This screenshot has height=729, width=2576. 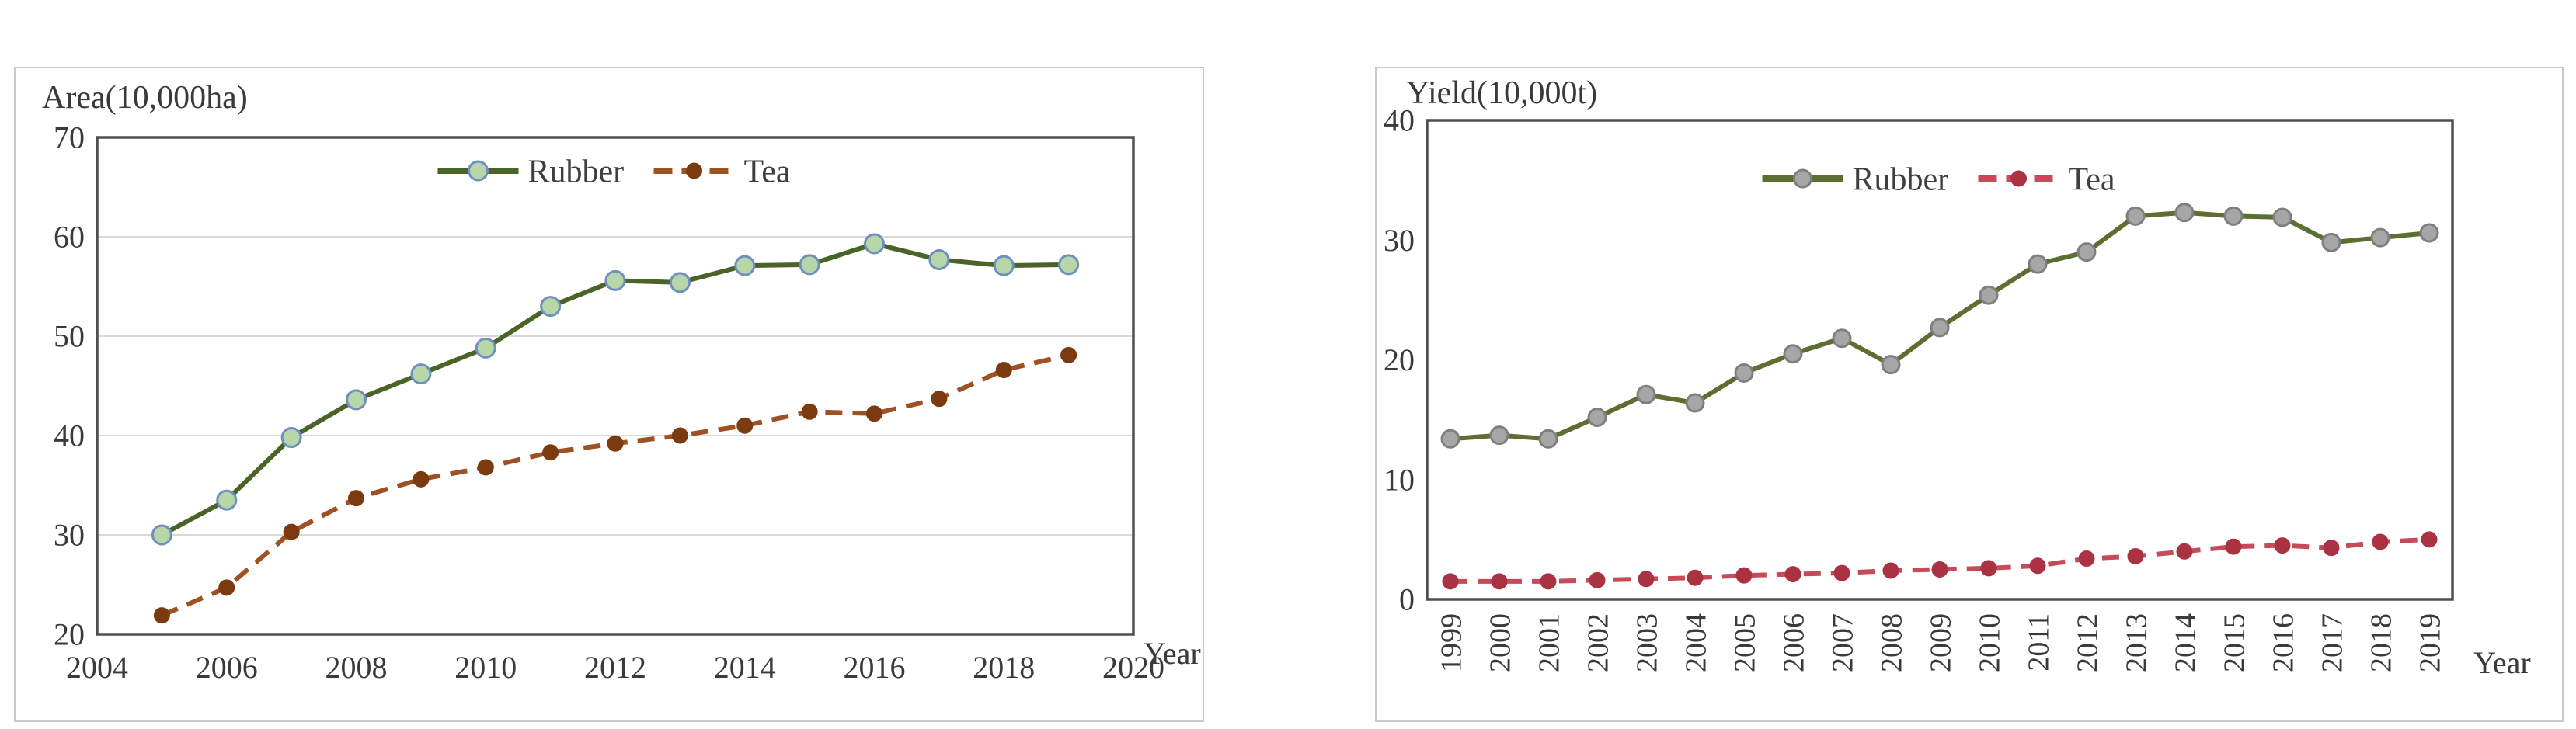 I want to click on tea-marker-2003, so click(x=1646, y=579).